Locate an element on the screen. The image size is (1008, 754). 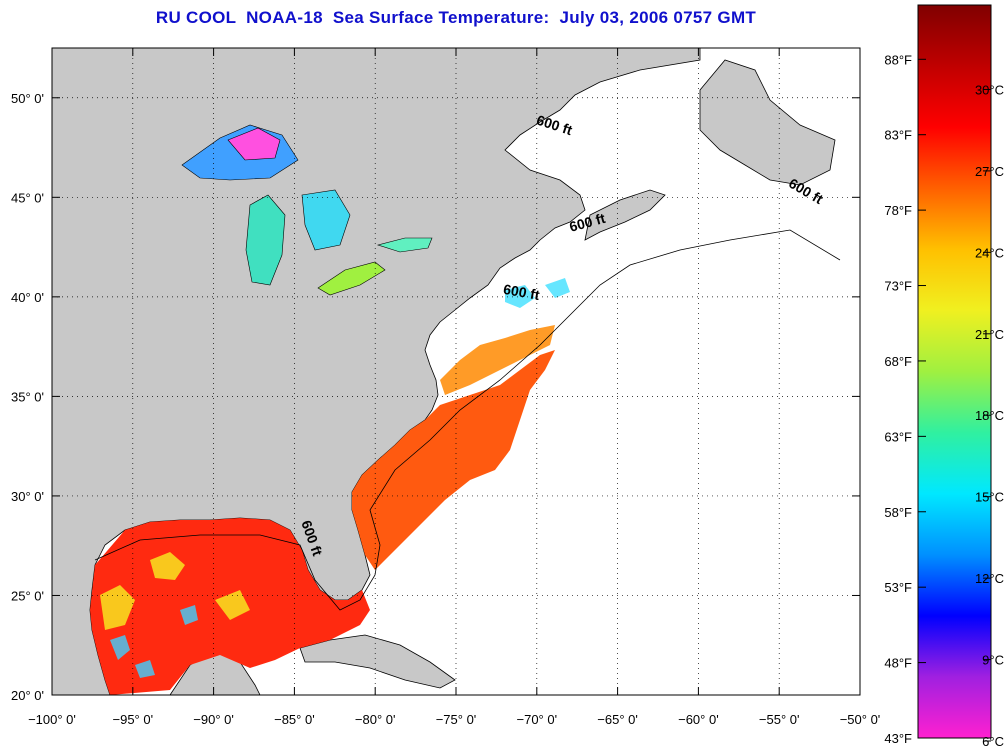
y-tick-label: 20° 0' is located at coordinates (27, 695).